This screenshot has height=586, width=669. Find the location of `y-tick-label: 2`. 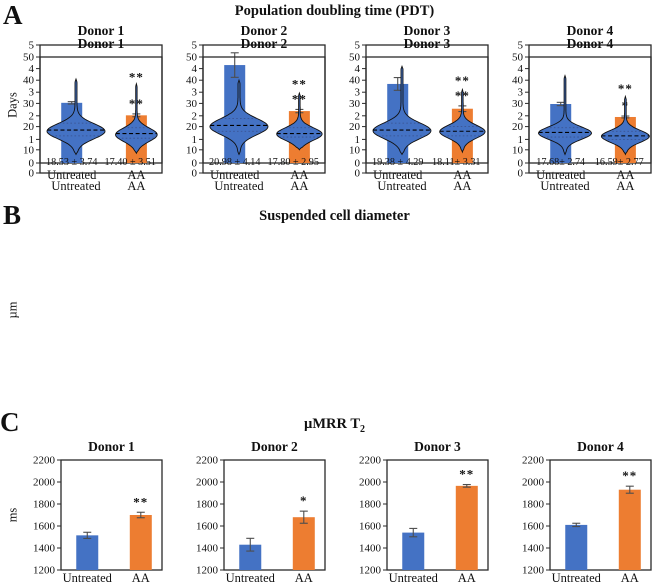

y-tick-label: 2 is located at coordinates (521, 116).